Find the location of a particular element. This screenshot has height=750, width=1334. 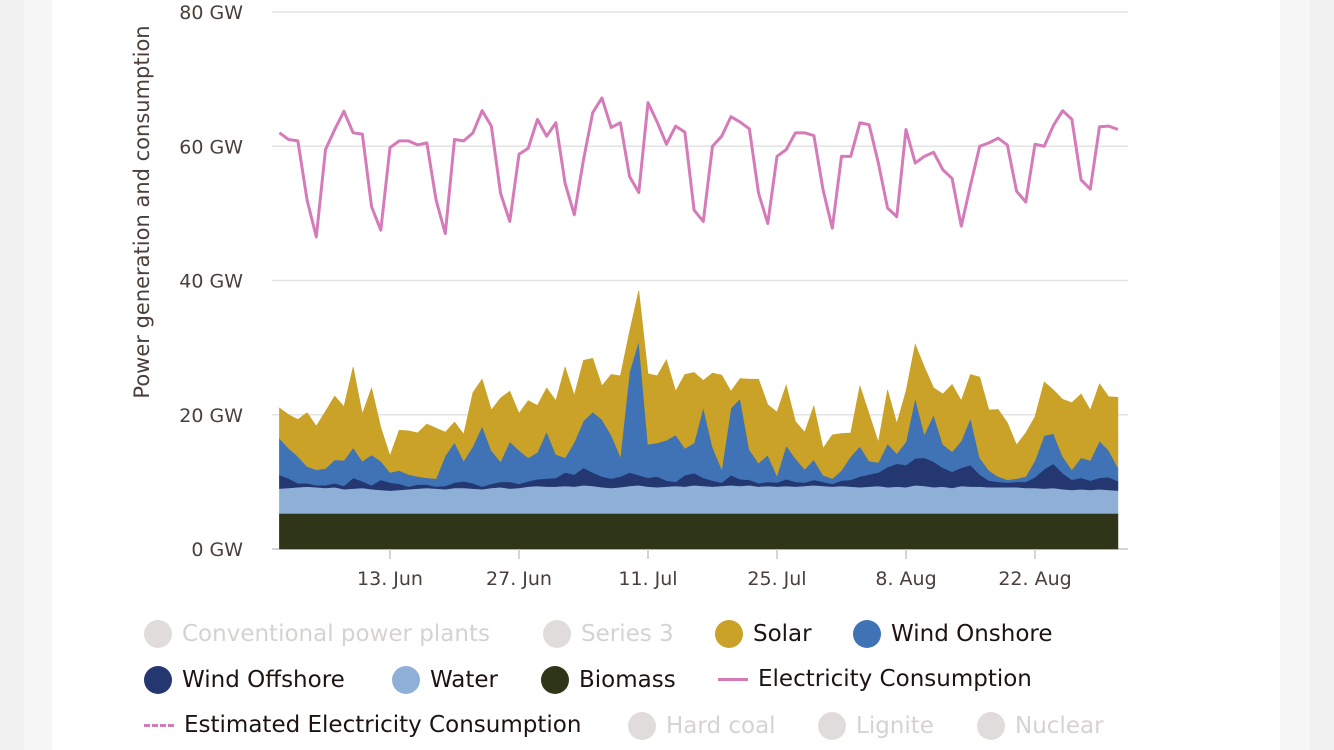

legend-label: Conventional power plants is located at coordinates (336, 634).